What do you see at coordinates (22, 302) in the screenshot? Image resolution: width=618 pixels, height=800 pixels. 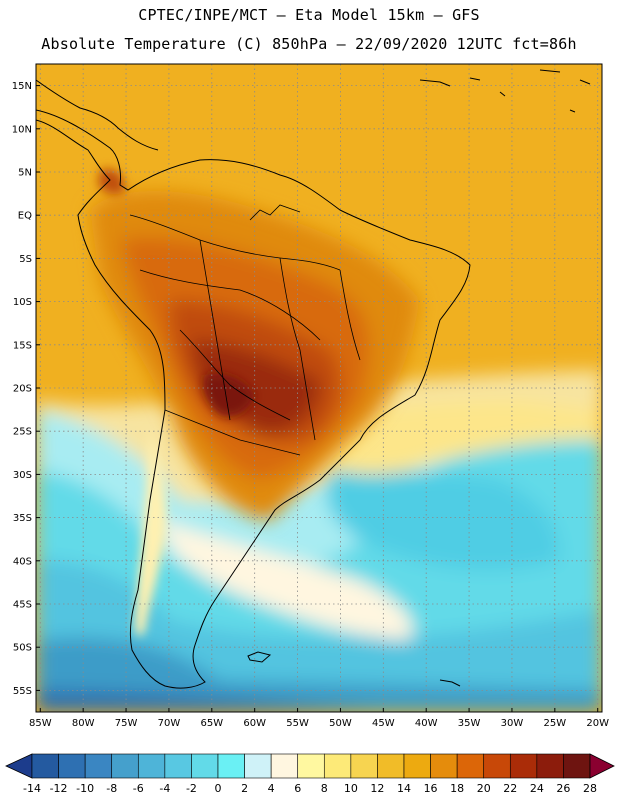 I see `latitude-label: 10S` at bounding box center [22, 302].